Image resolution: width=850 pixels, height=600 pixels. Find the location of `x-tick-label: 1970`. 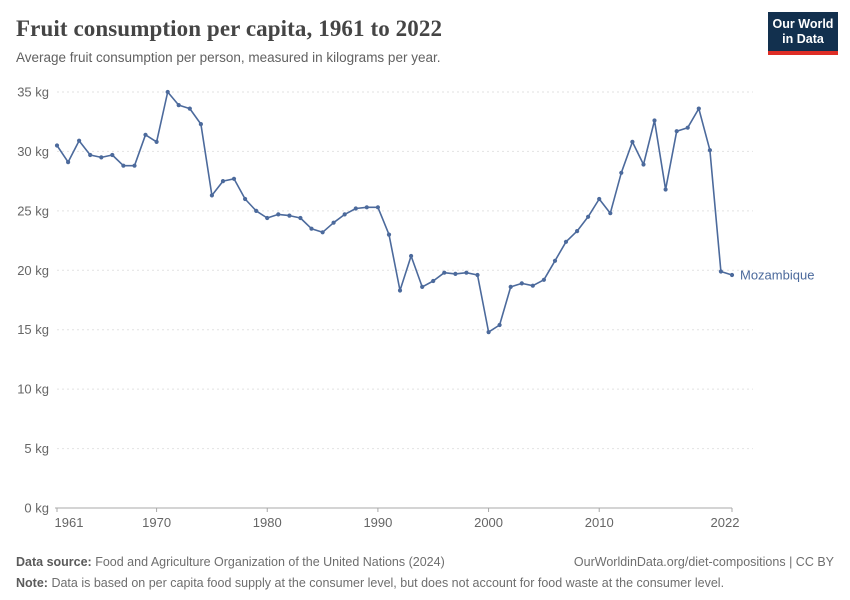

x-tick-label: 1970 is located at coordinates (156, 522).